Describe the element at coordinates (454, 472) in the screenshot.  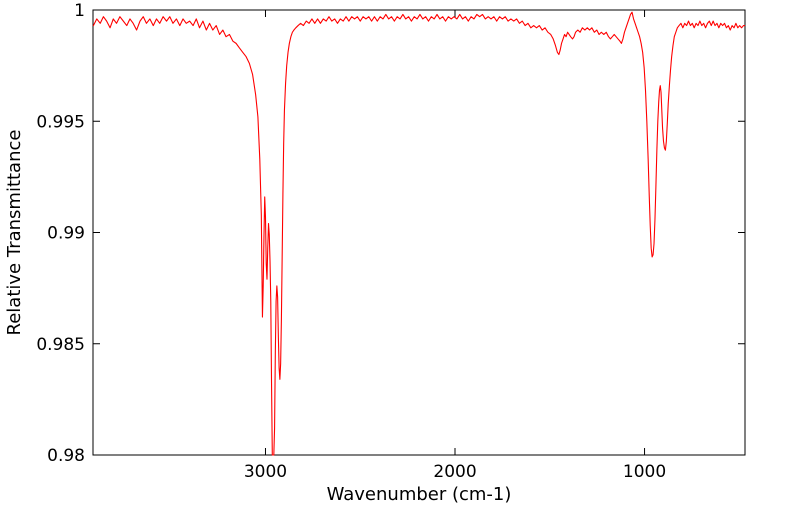
I see `x-tick-label: 2000` at that location.